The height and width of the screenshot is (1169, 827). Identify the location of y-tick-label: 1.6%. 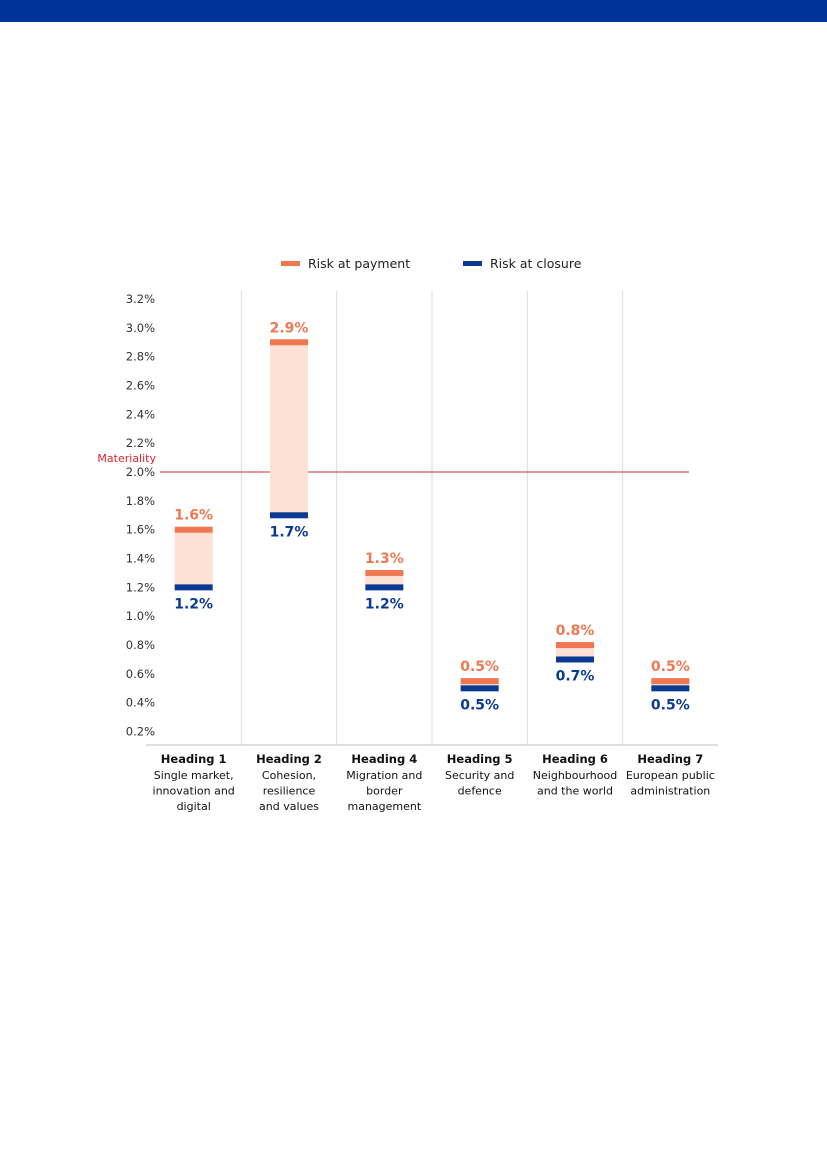
(140, 530).